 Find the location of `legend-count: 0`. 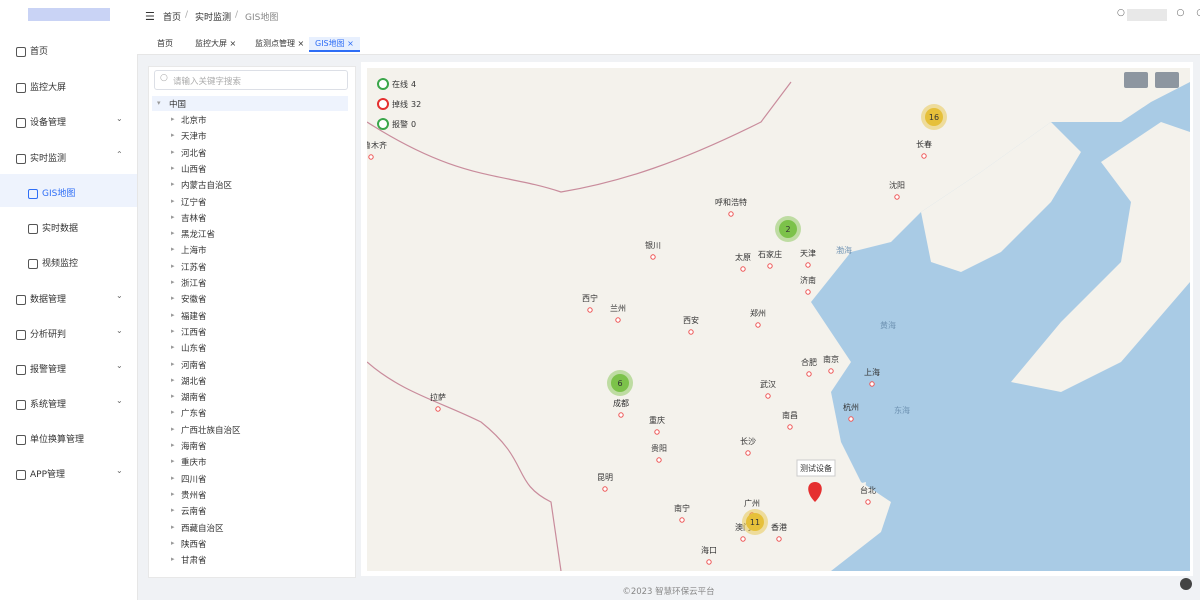

legend-count: 0 is located at coordinates (413, 124).